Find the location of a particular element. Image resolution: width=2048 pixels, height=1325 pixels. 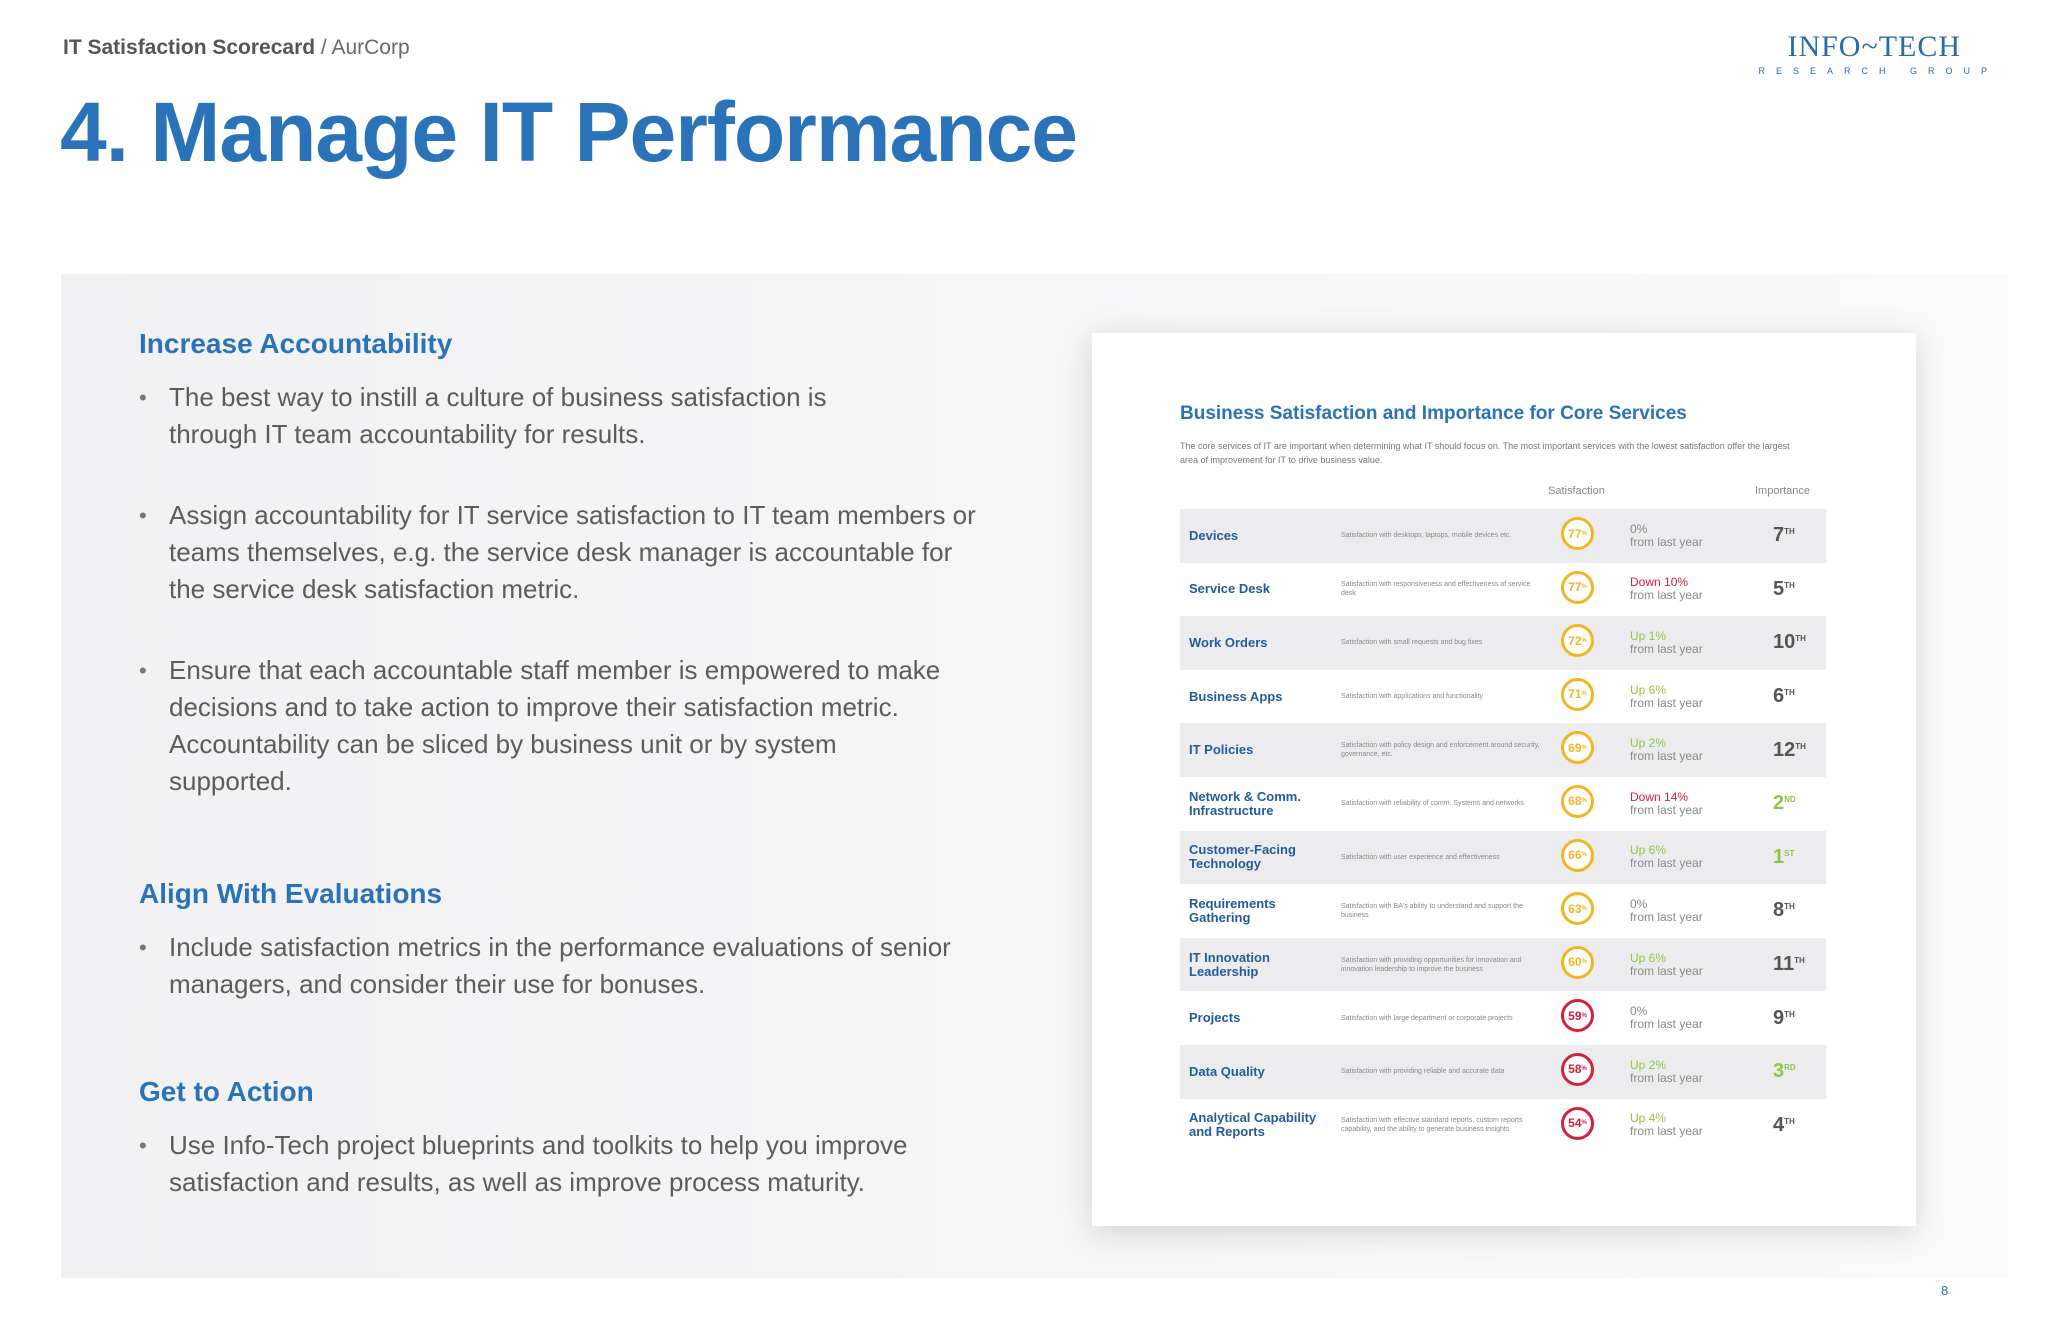

section-heading-evaluations: Align With Evaluations is located at coordinates (291, 893).